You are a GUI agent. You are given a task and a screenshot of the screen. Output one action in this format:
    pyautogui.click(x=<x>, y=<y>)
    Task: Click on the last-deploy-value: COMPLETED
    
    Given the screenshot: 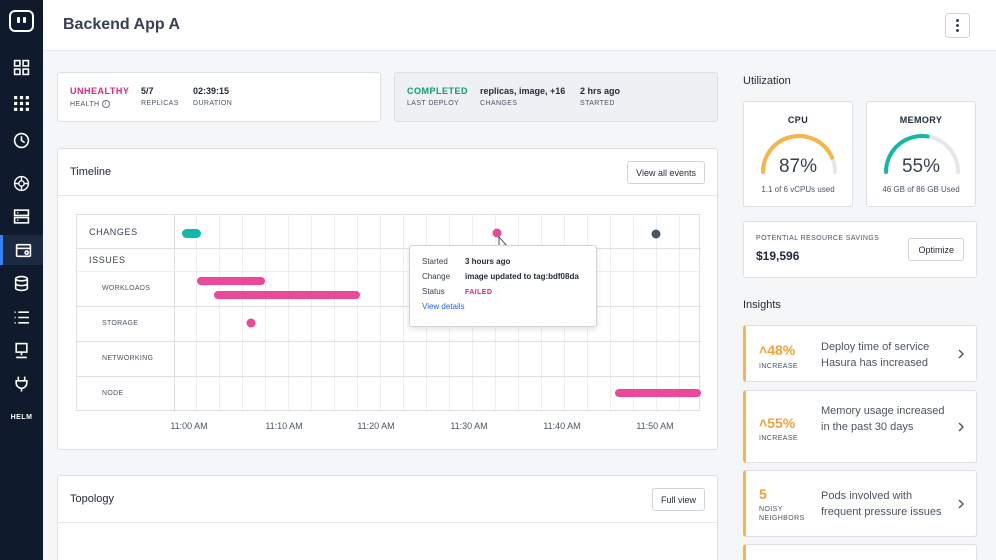 What is the action you would take?
    pyautogui.click(x=438, y=91)
    